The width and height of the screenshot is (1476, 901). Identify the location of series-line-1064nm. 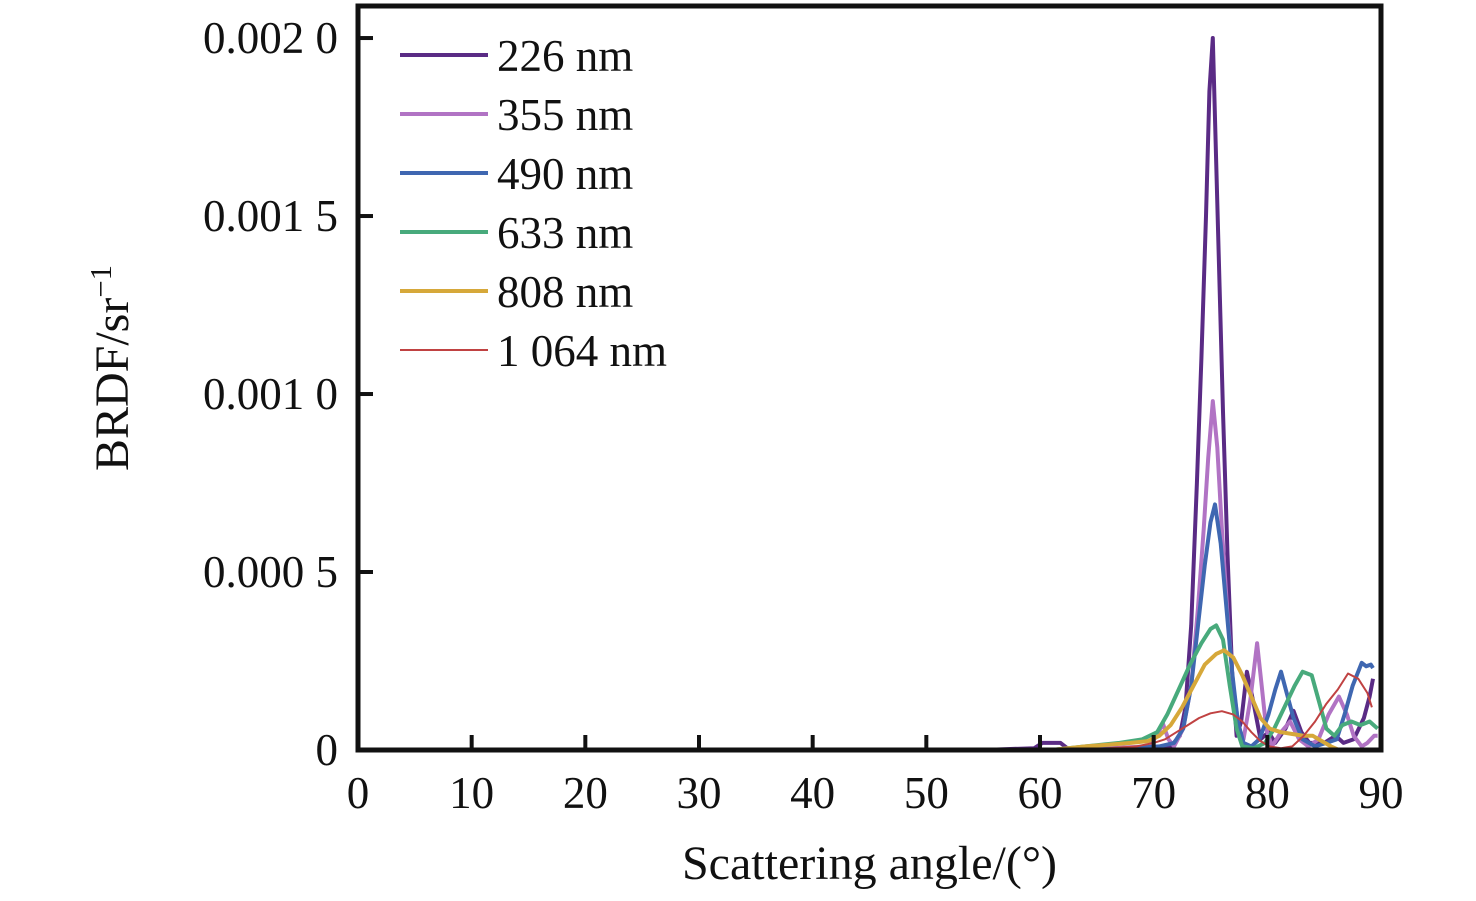
(865, 711).